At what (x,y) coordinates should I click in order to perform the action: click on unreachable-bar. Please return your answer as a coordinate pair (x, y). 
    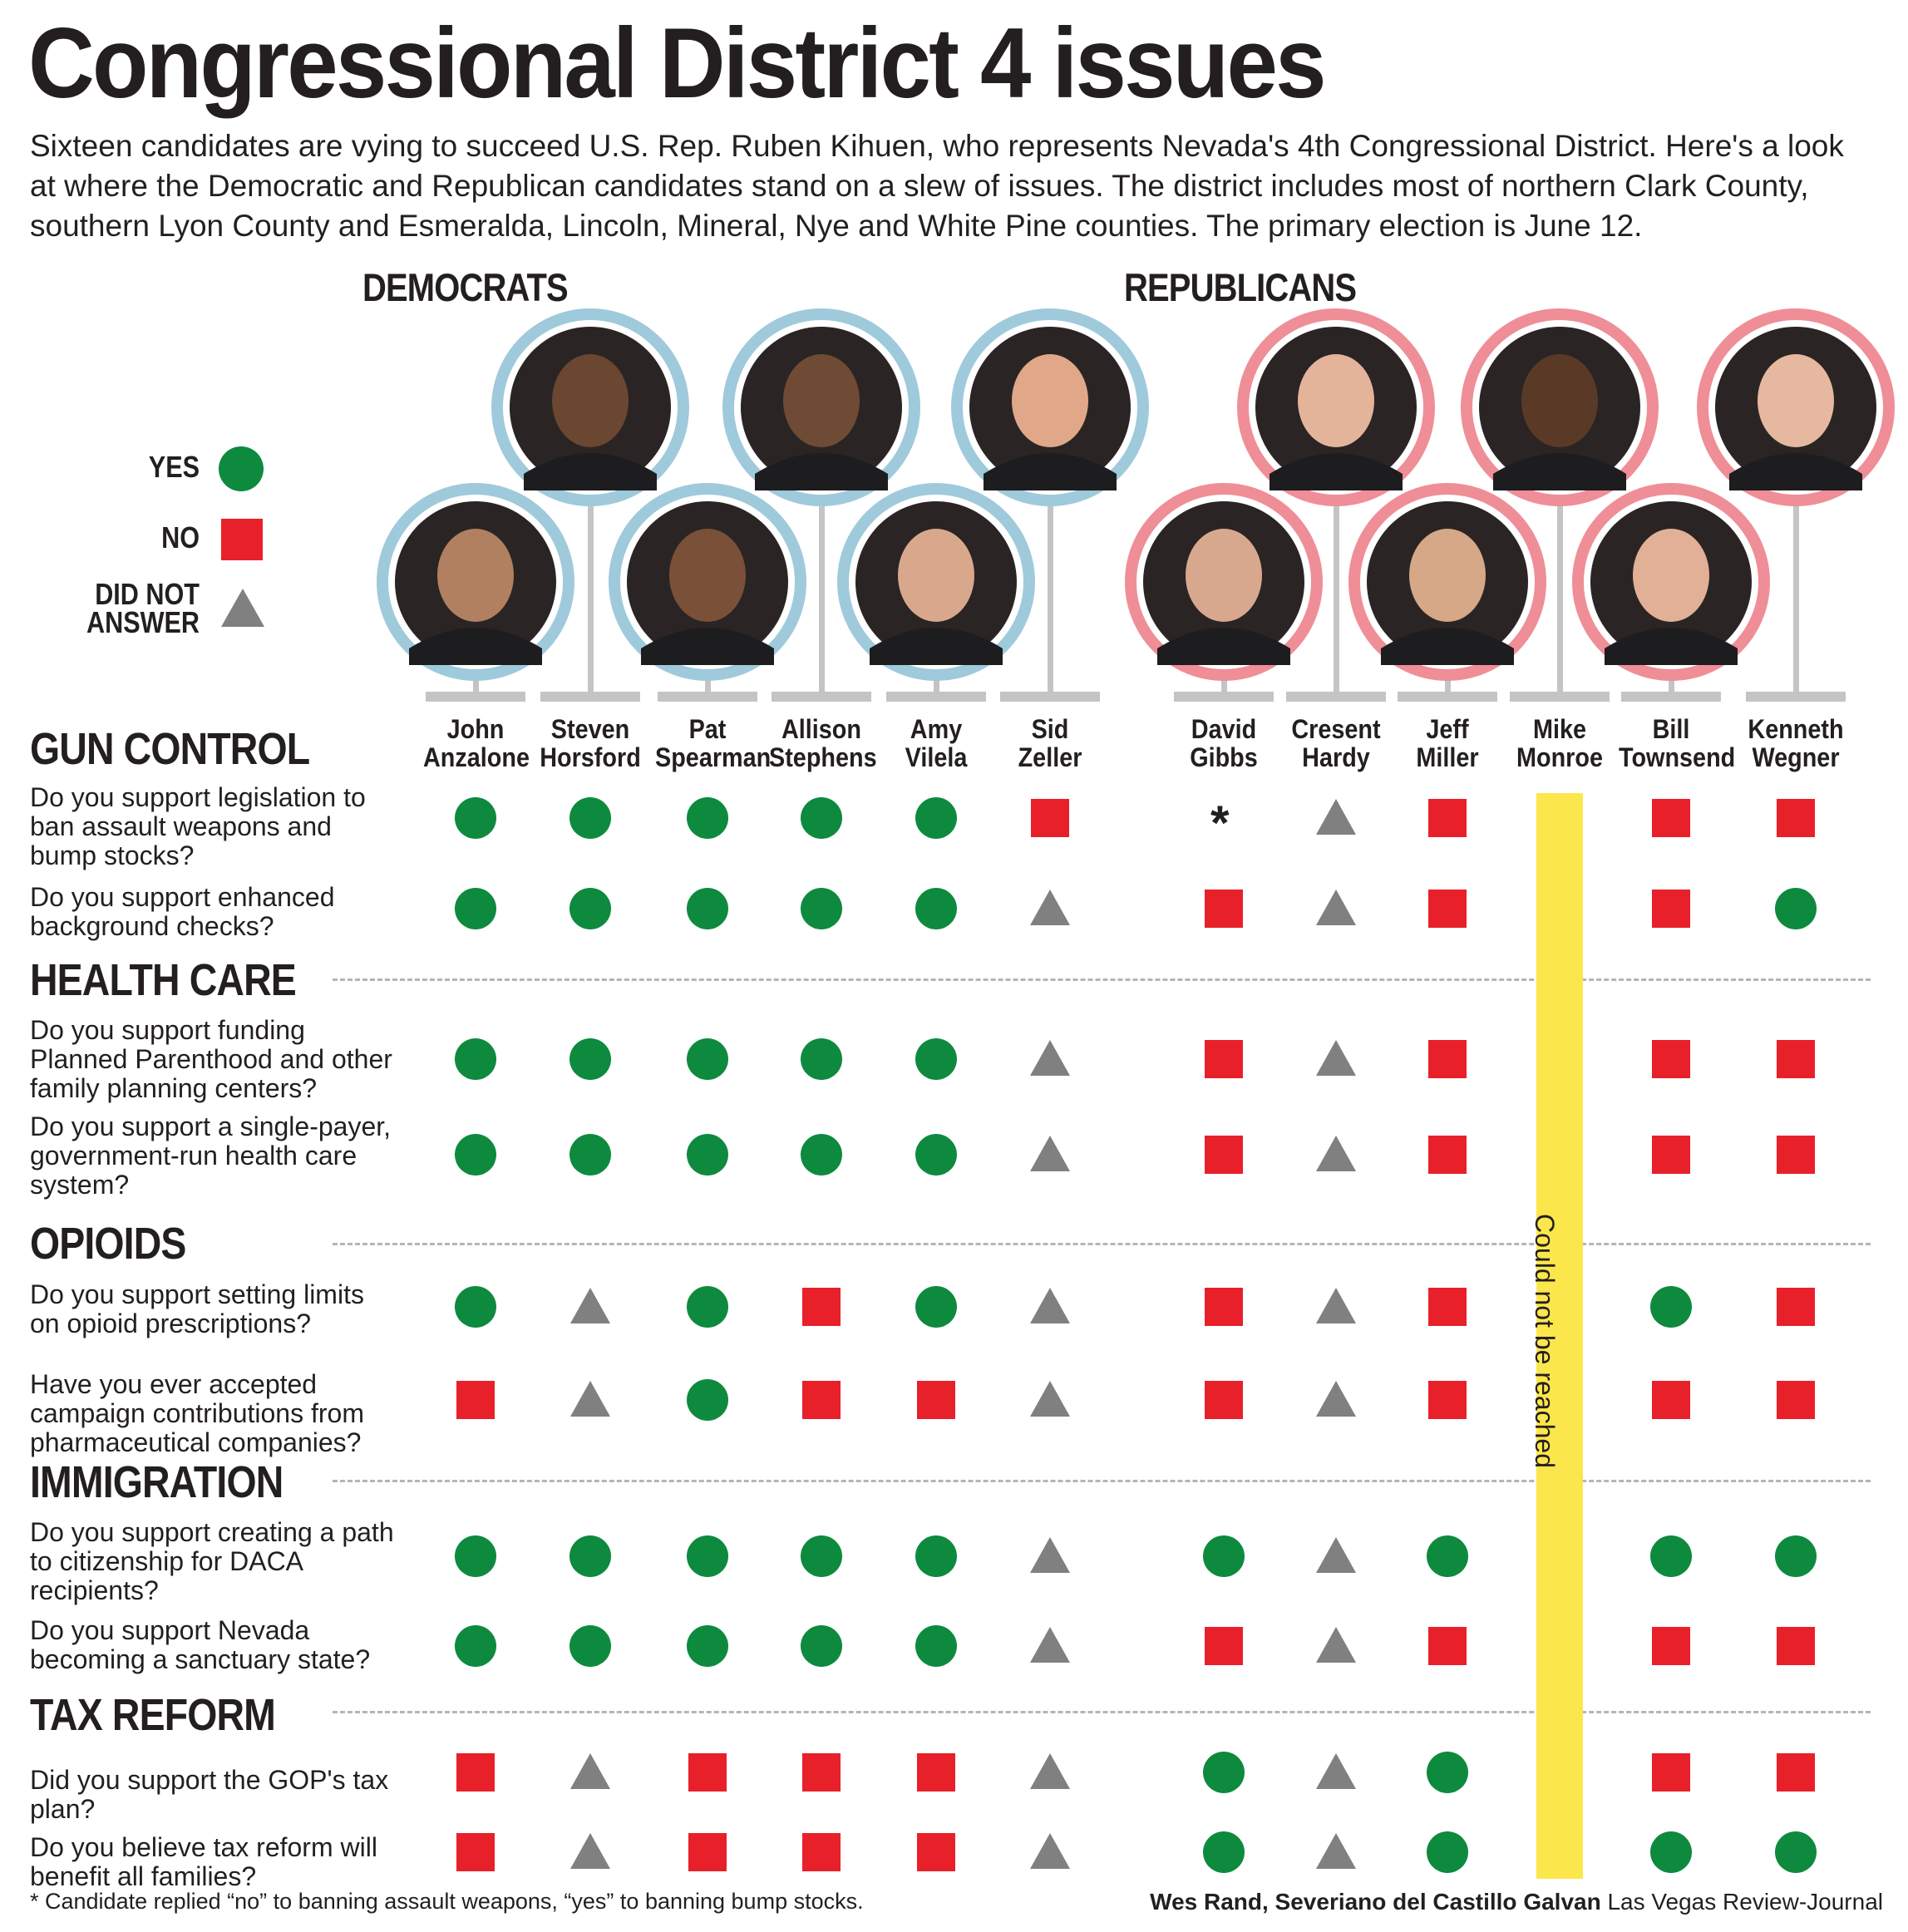
    Looking at the image, I should click on (1559, 1336).